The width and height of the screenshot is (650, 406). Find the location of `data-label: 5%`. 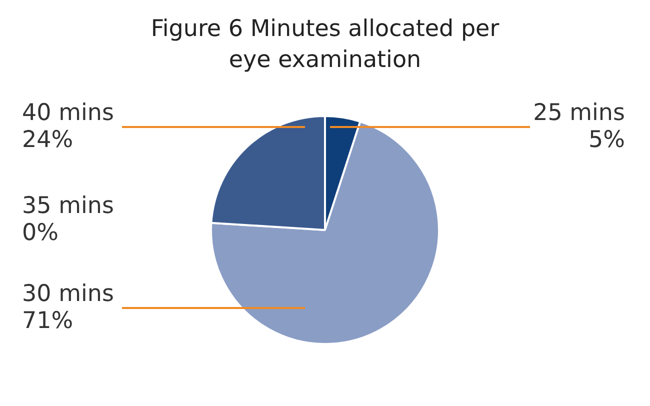

data-label: 5% is located at coordinates (606, 139).